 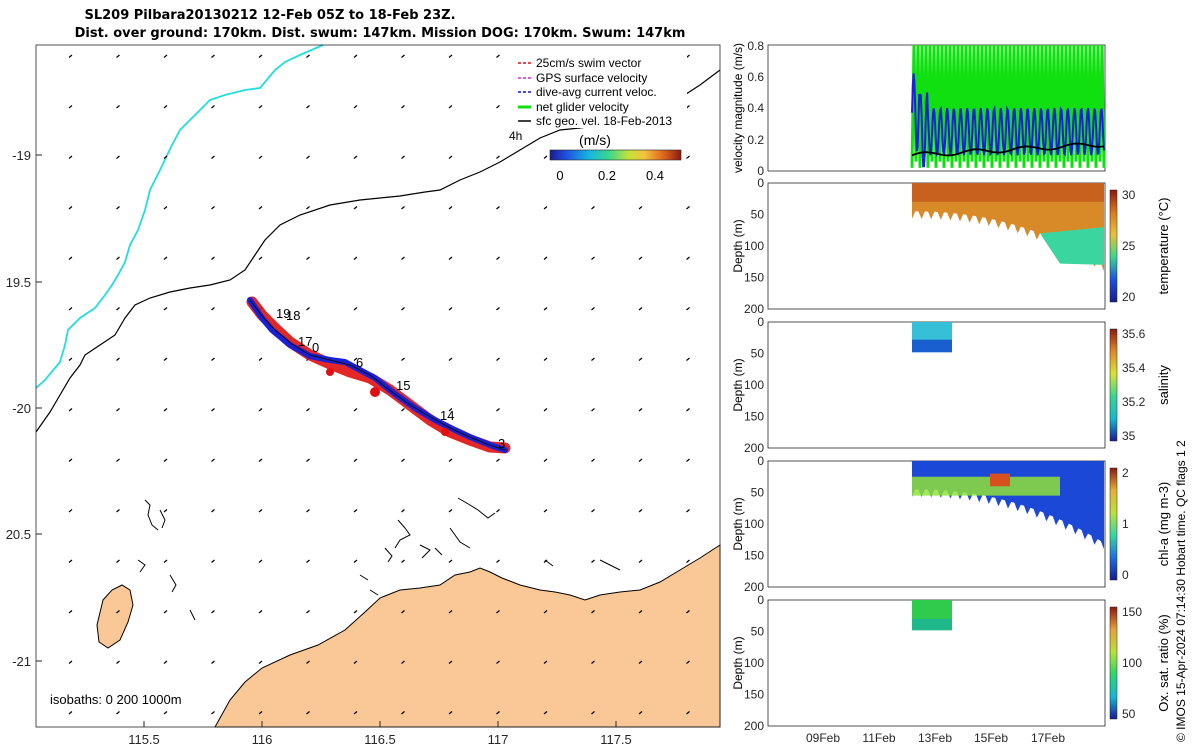 I want to click on colorbar-tick-label: 50, so click(x=1129, y=714).